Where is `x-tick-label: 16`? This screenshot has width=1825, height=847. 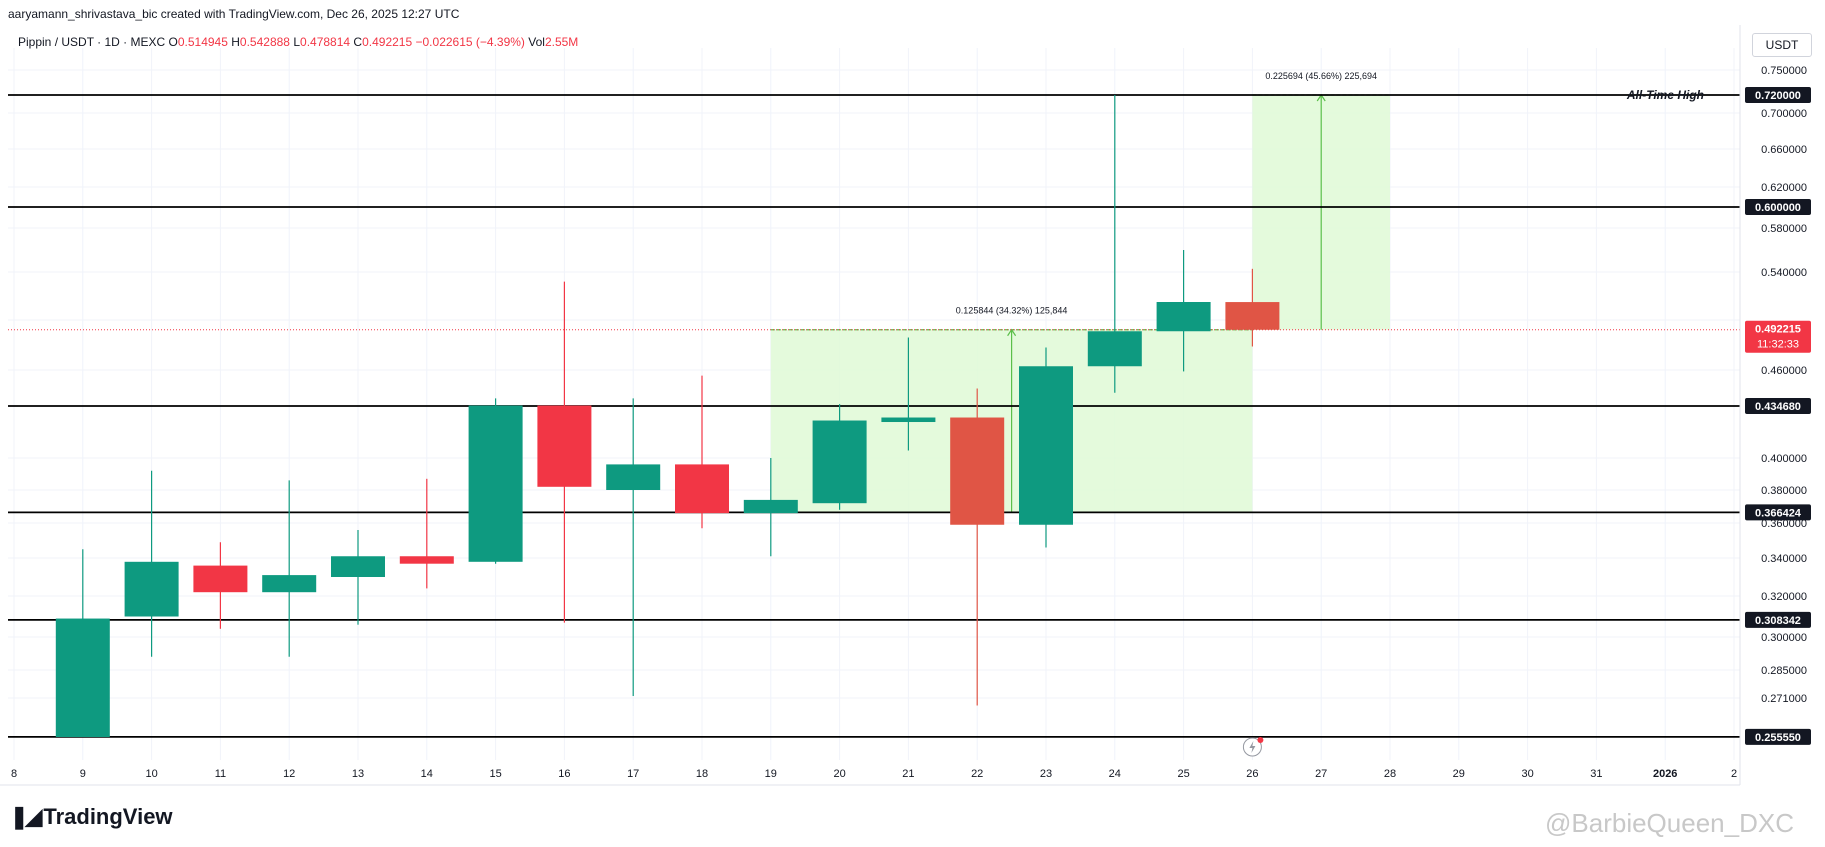 x-tick-label: 16 is located at coordinates (564, 774).